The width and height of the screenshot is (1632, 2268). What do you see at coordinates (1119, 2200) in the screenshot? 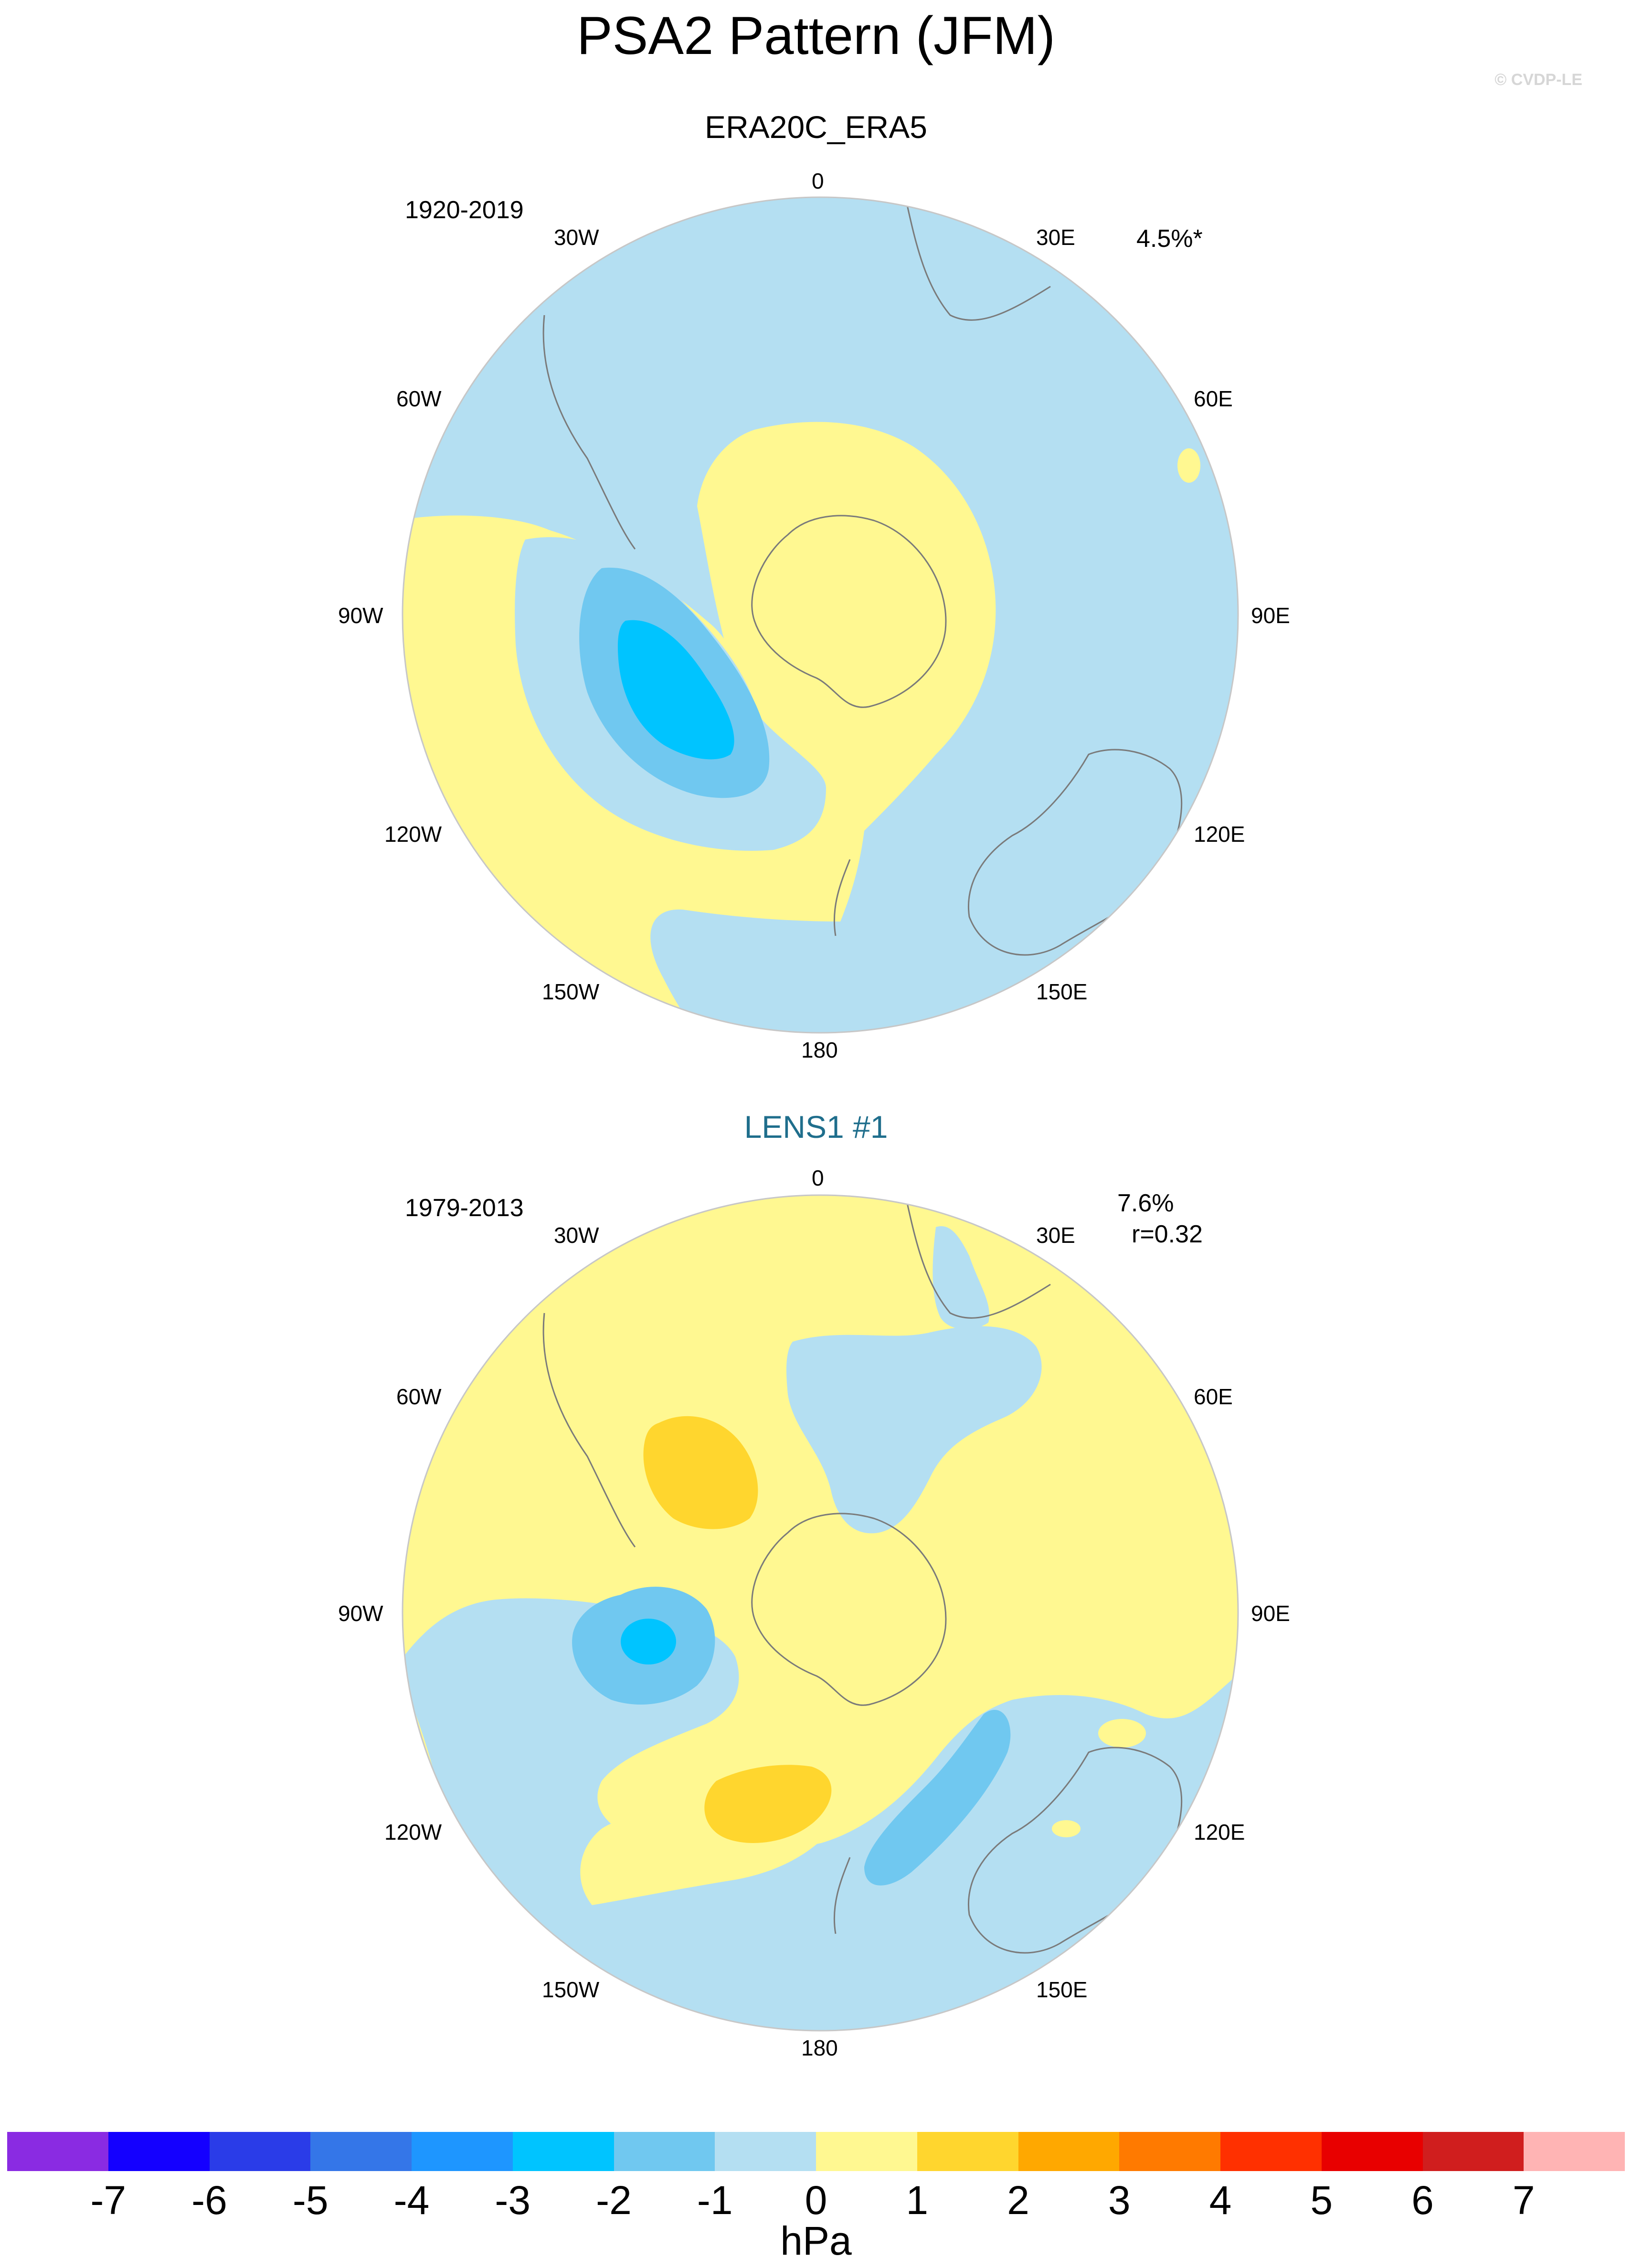
I see `colorbar-tick-label: 3` at bounding box center [1119, 2200].